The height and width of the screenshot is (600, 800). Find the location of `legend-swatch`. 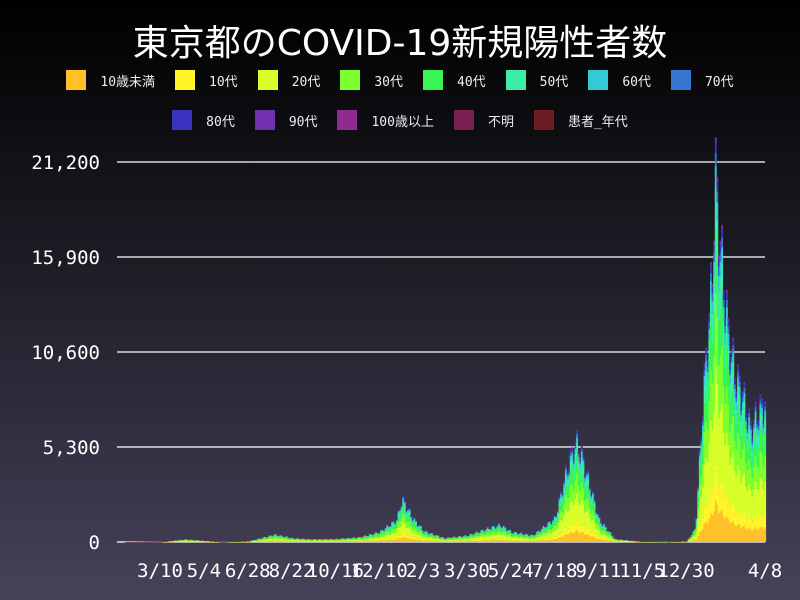

legend-swatch is located at coordinates (433, 80).